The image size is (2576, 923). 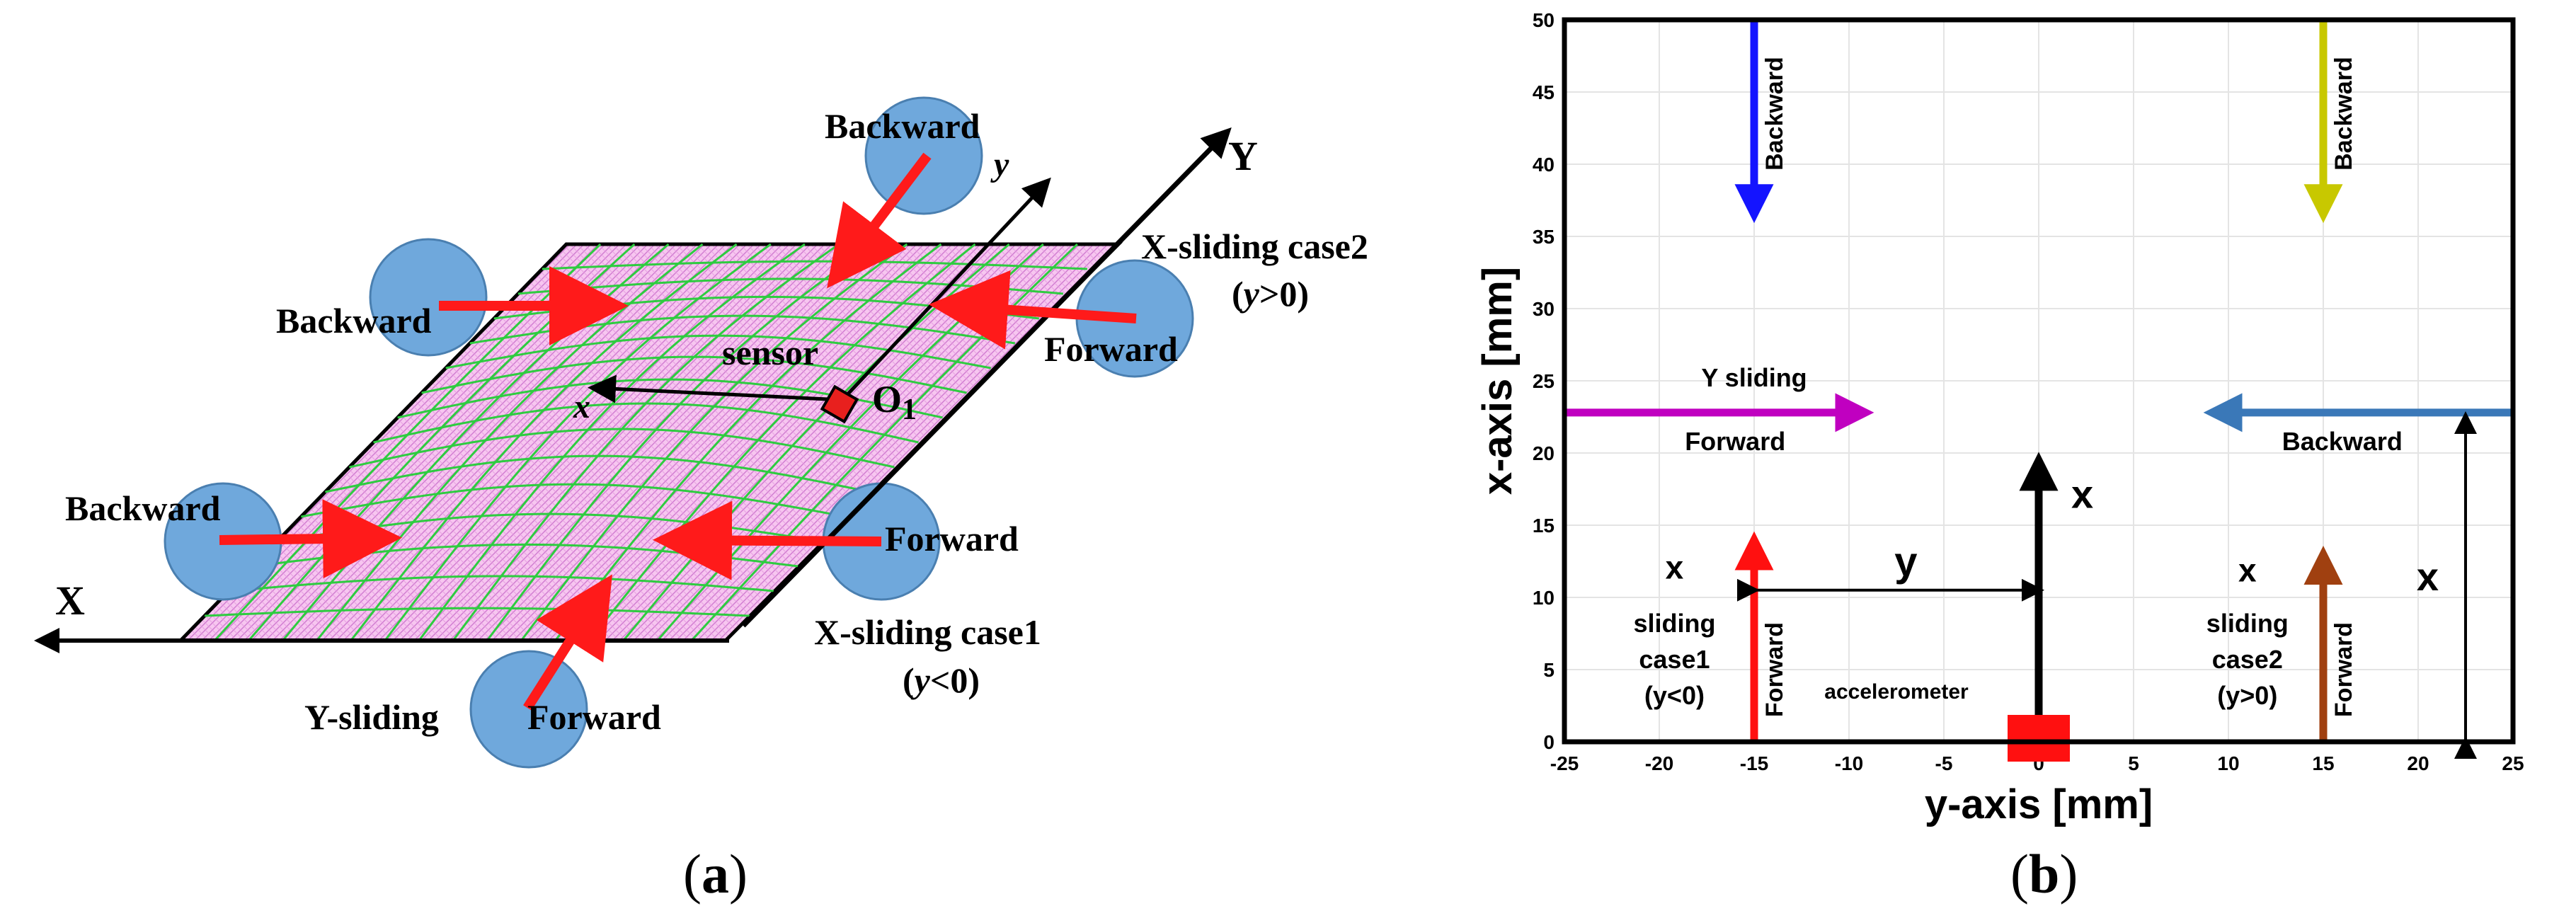 I want to click on local-x-axis, so click(x=715, y=388).